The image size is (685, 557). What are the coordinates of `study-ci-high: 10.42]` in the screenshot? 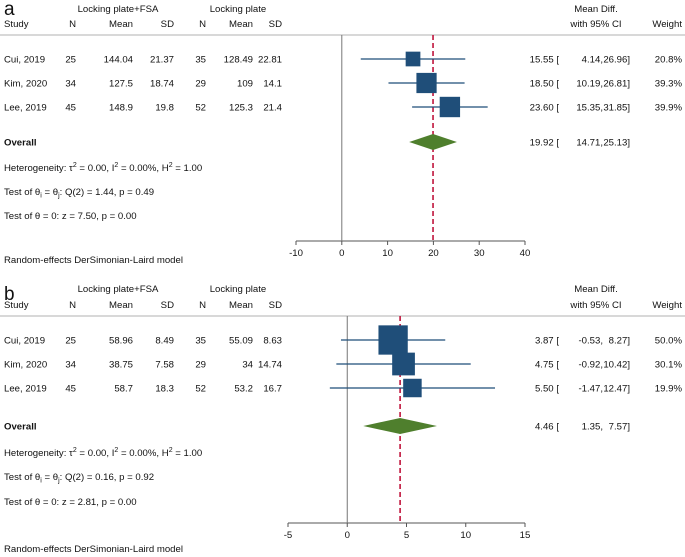 It's located at (616, 365).